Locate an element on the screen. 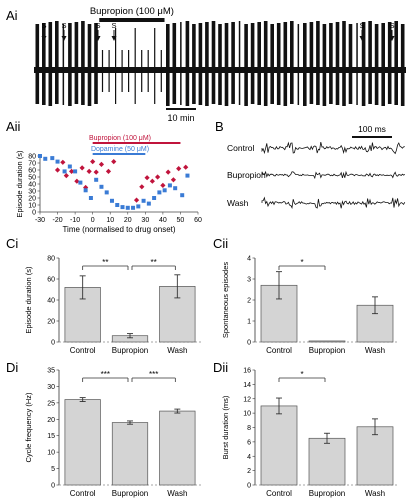 This screenshot has height=500, width=411. x-tick-label: 0 is located at coordinates (93, 220).